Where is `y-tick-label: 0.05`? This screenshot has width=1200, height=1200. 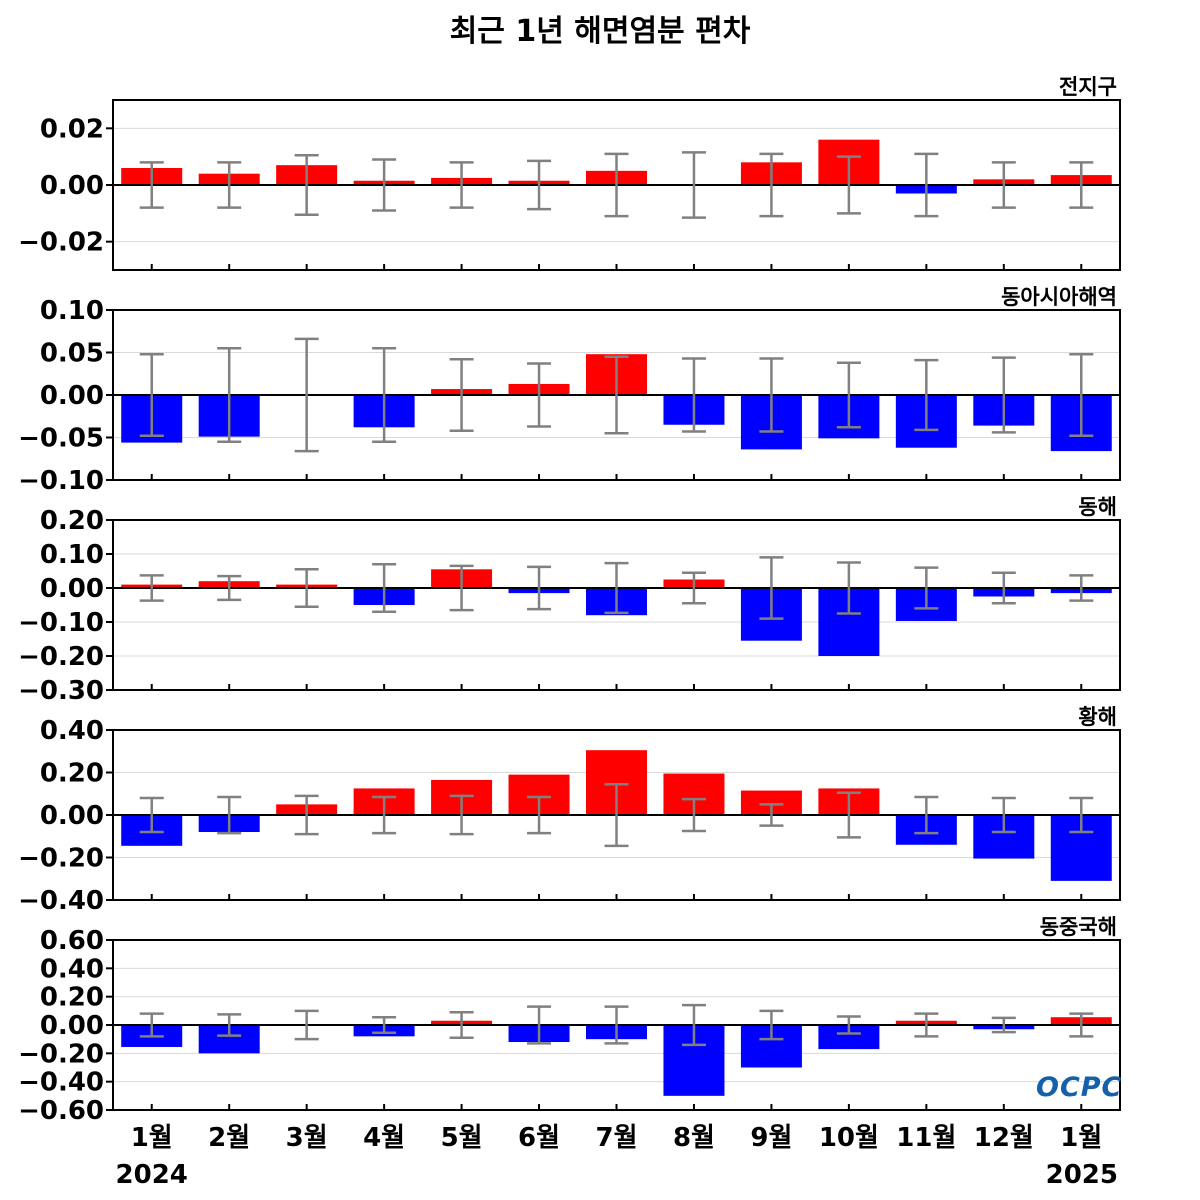
y-tick-label: 0.05 is located at coordinates (72, 354).